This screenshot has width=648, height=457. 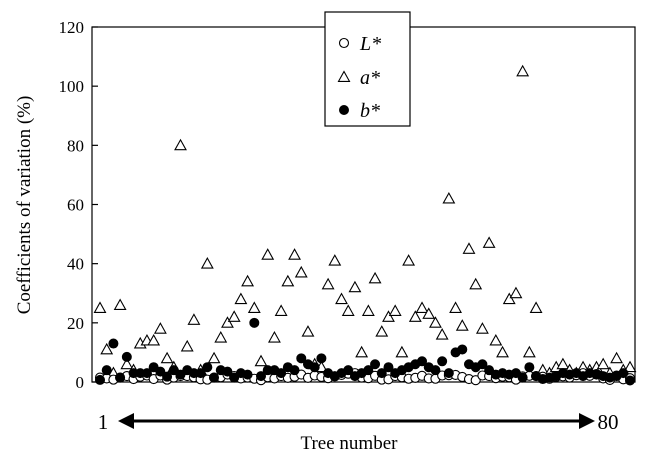 What do you see at coordinates (370, 44) in the screenshot?
I see `legend-label: L*` at bounding box center [370, 44].